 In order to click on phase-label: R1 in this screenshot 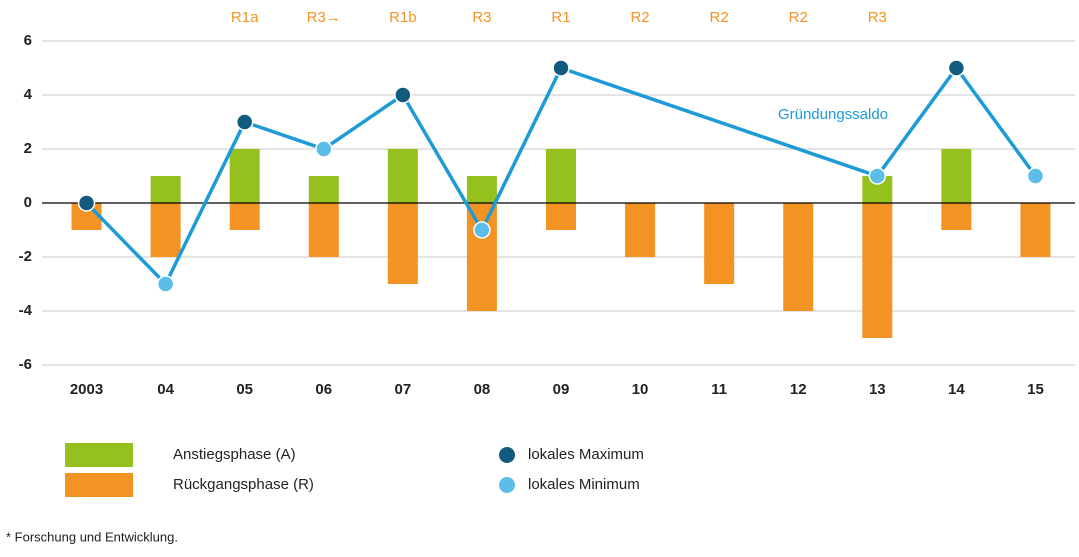, I will do `click(560, 17)`.